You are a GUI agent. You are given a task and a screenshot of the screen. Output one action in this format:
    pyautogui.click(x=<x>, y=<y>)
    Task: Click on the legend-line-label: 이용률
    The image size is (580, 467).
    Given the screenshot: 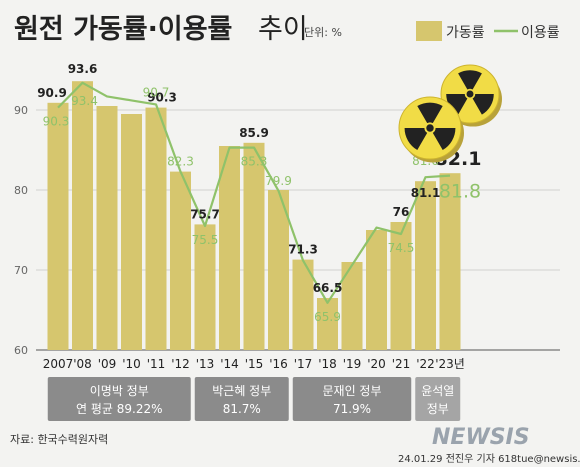 What is the action you would take?
    pyautogui.click(x=540, y=33)
    